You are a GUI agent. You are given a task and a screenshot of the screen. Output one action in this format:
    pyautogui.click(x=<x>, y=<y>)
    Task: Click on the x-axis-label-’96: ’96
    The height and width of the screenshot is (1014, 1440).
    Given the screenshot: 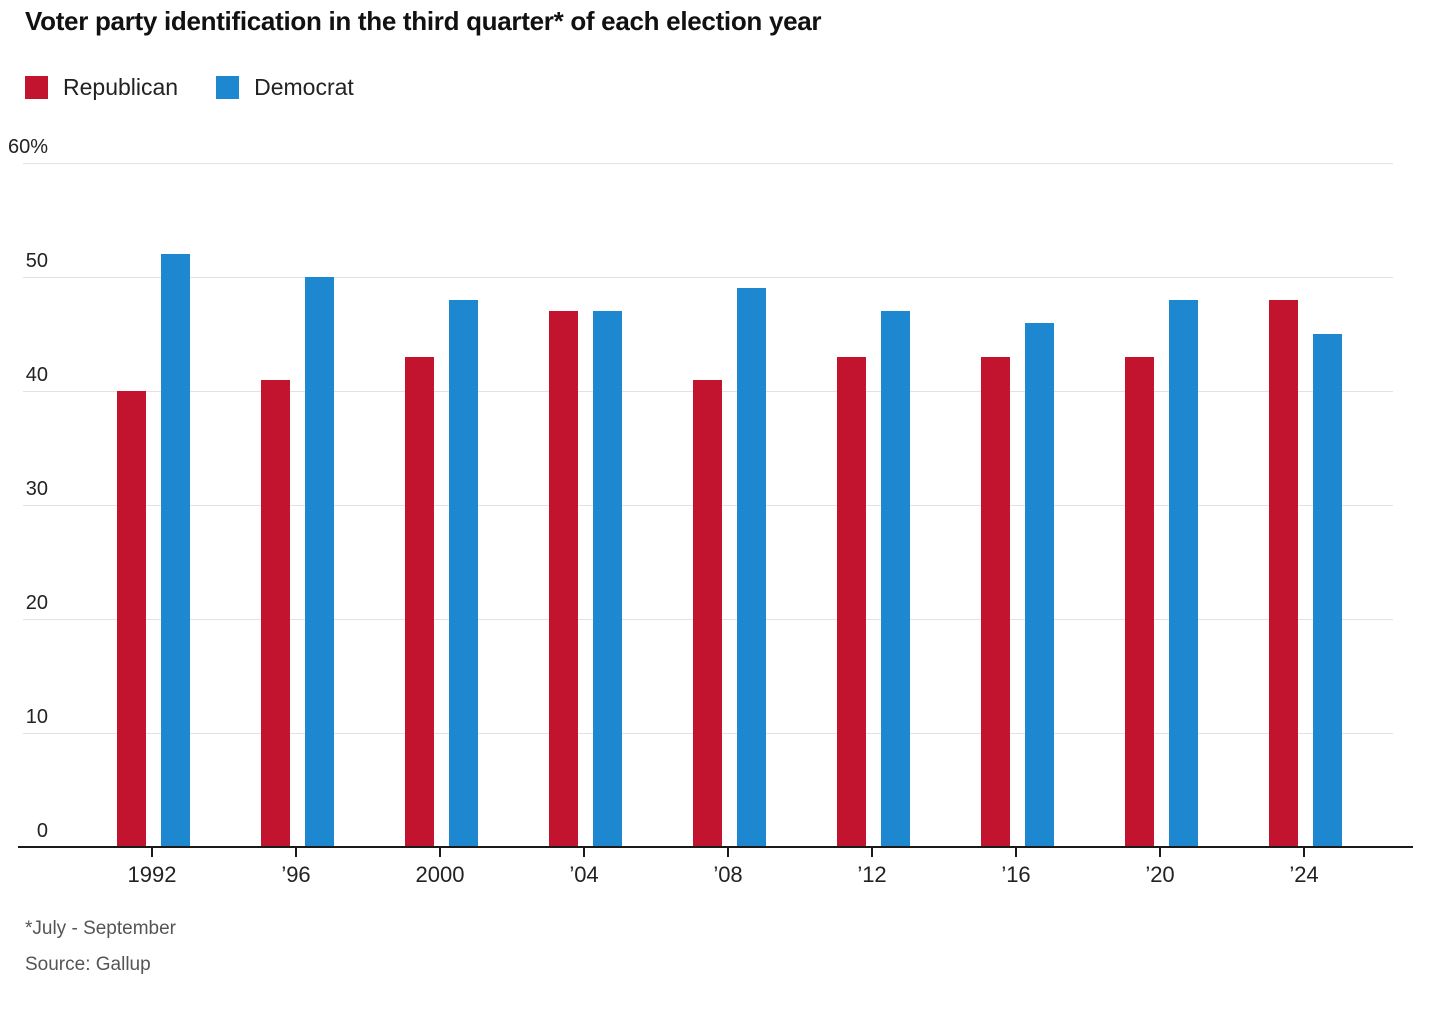 What is the action you would take?
    pyautogui.click(x=296, y=874)
    